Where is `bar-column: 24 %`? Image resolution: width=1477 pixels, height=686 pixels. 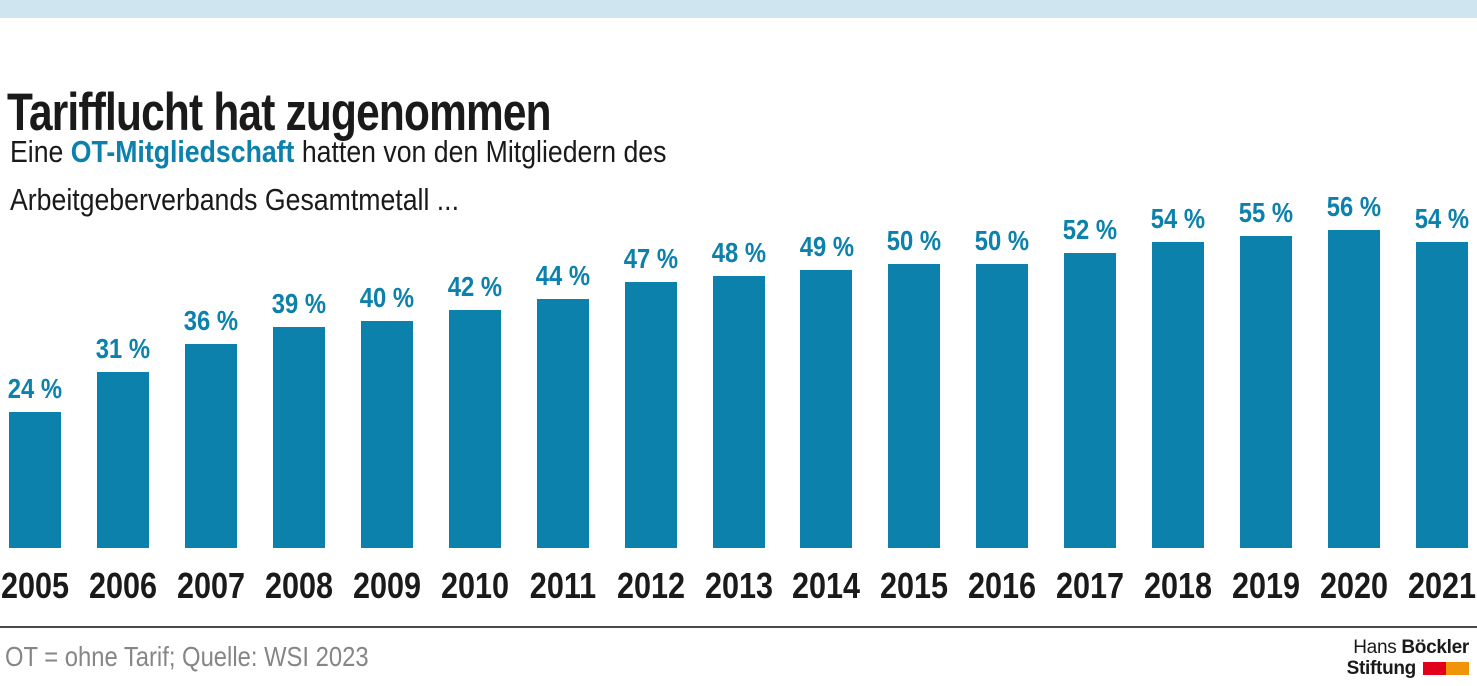 bar-column: 24 % is located at coordinates (35, 460).